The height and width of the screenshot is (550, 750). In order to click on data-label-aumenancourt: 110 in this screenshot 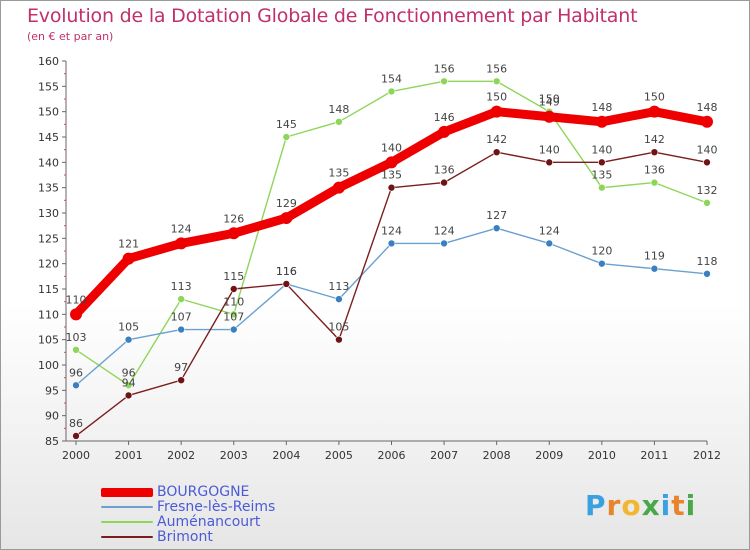, I will do `click(233, 301)`.